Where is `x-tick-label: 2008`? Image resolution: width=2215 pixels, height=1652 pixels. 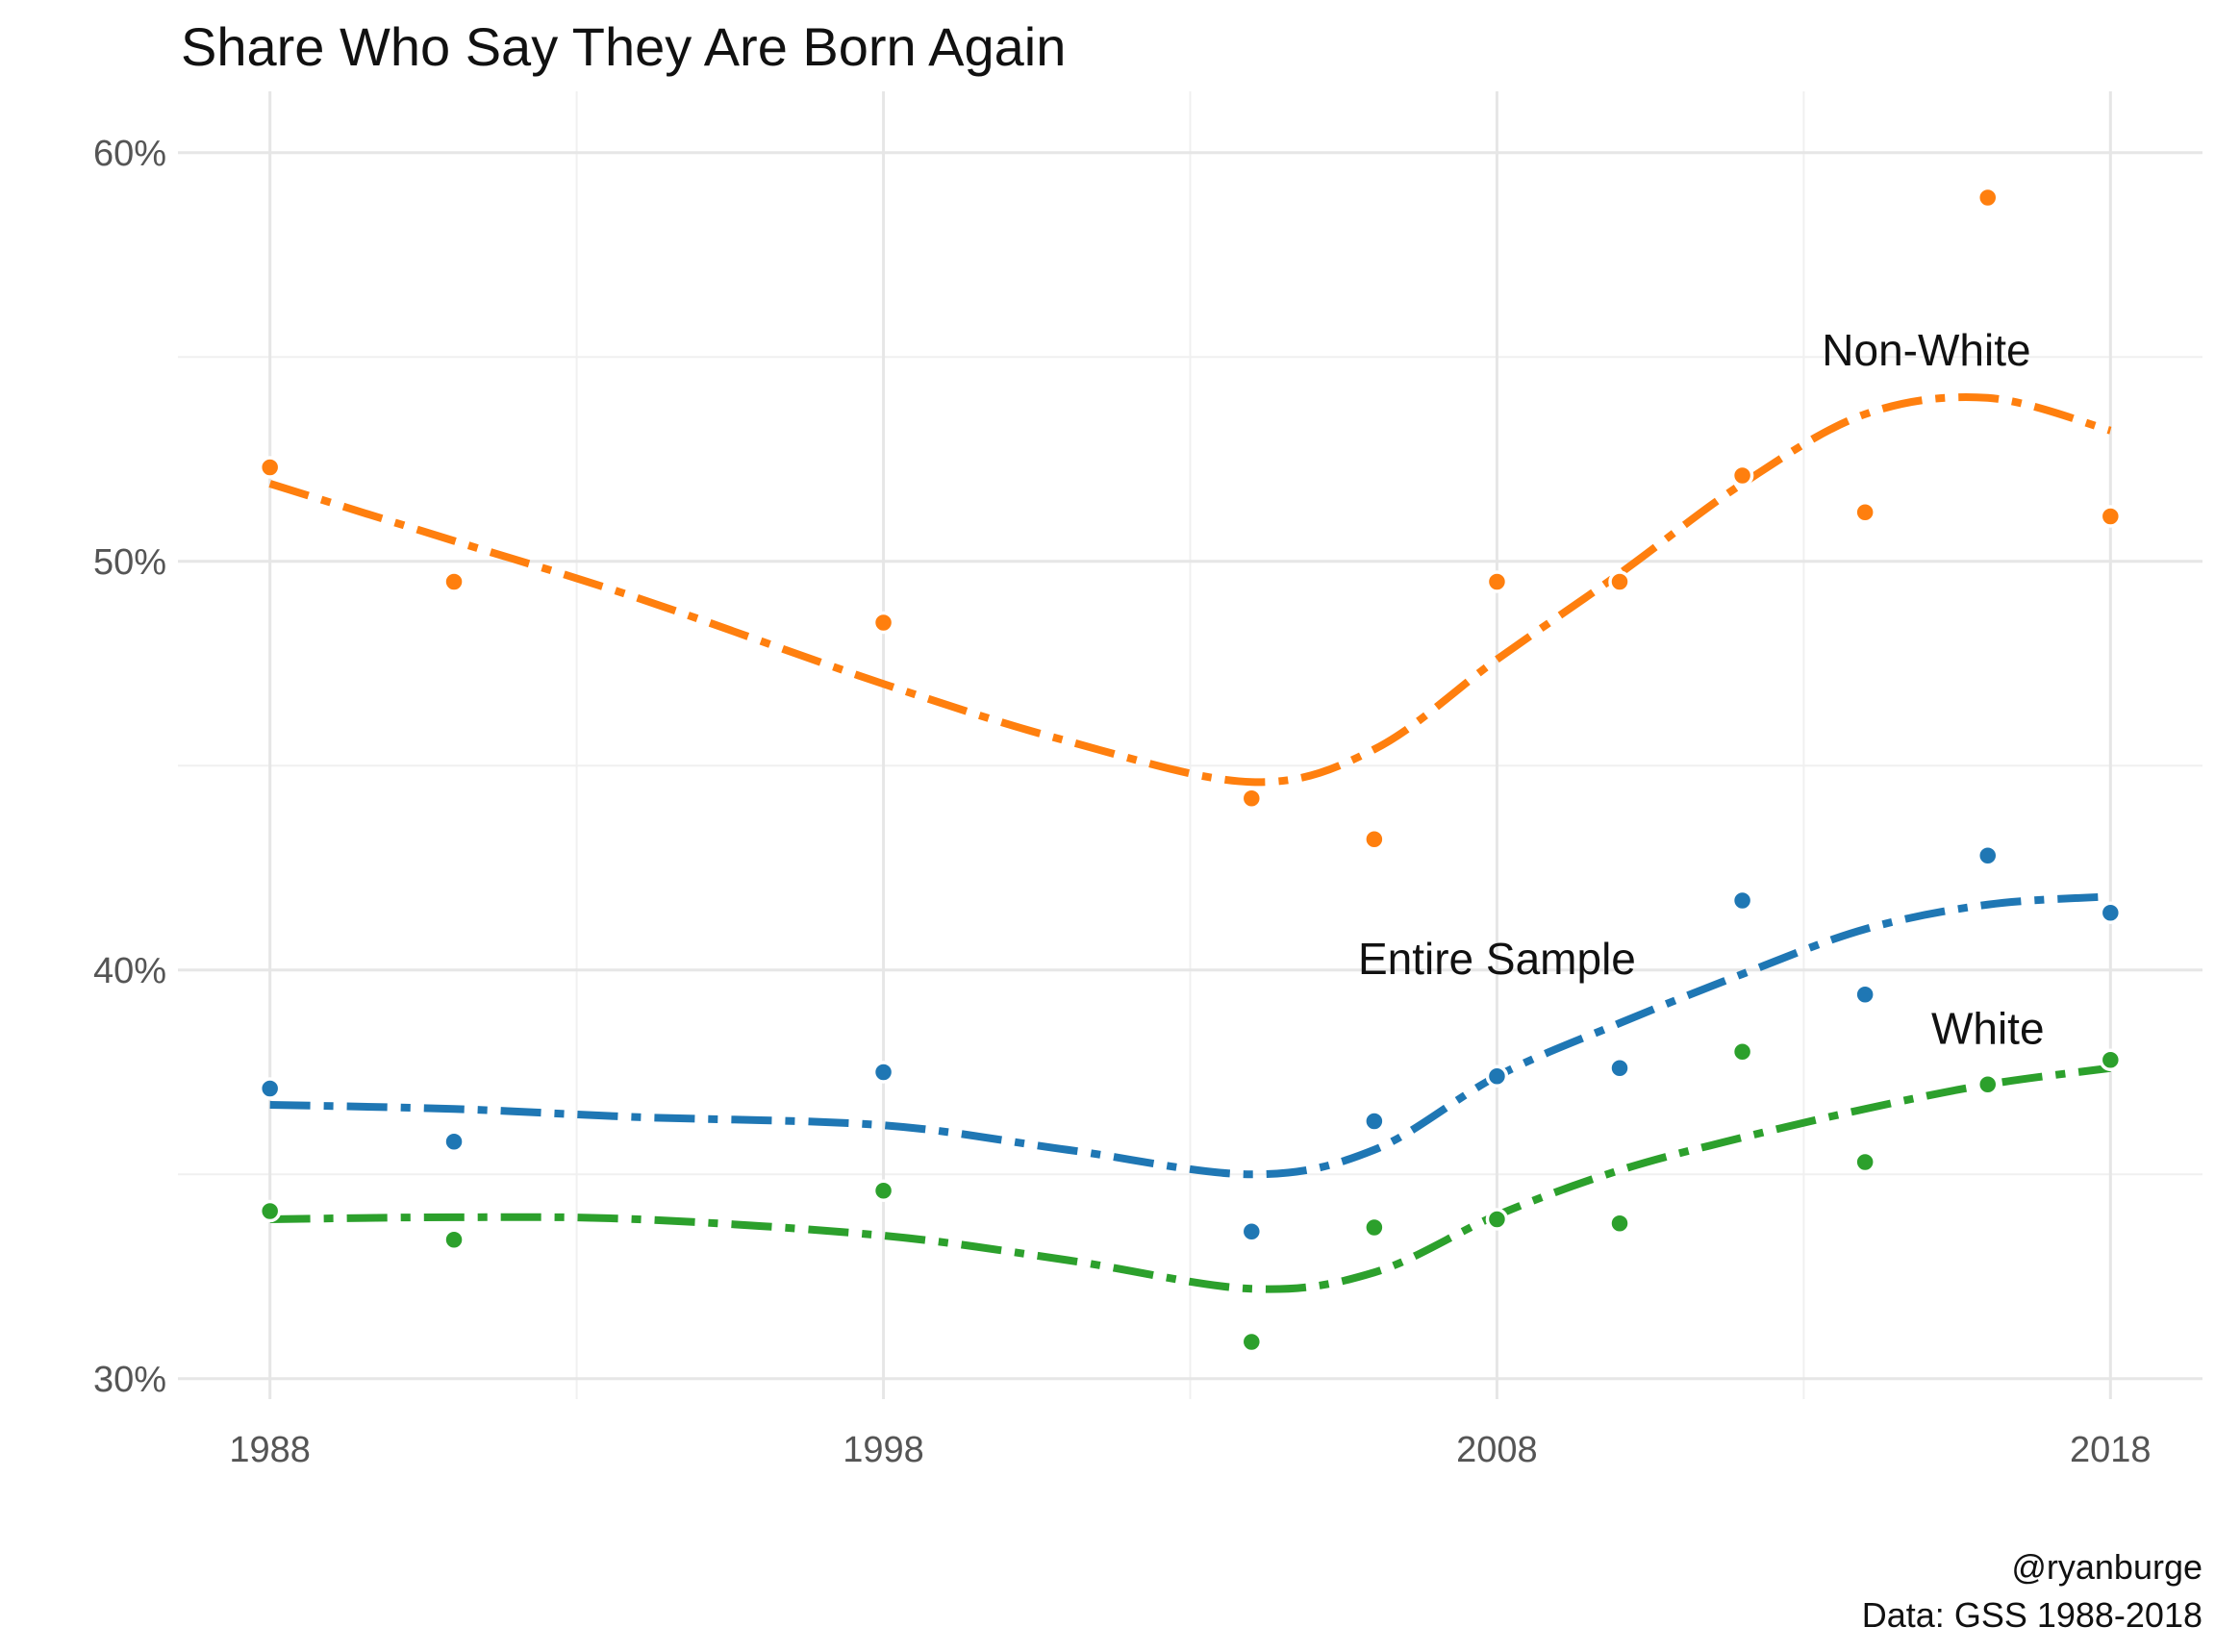 x-tick-label: 2008 is located at coordinates (1497, 1450).